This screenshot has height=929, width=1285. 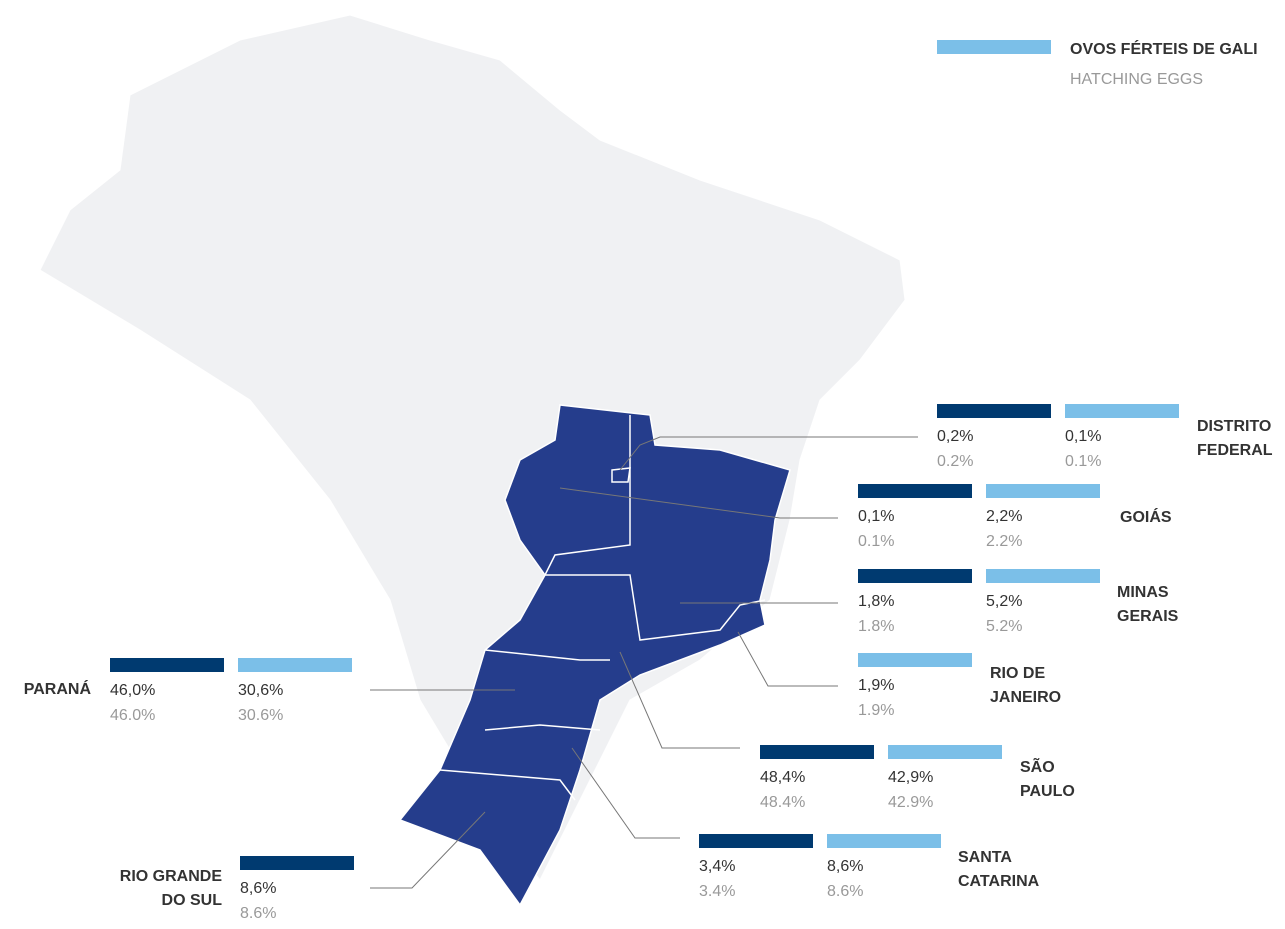 What do you see at coordinates (1037, 766) in the screenshot?
I see `region-name: SÃO` at bounding box center [1037, 766].